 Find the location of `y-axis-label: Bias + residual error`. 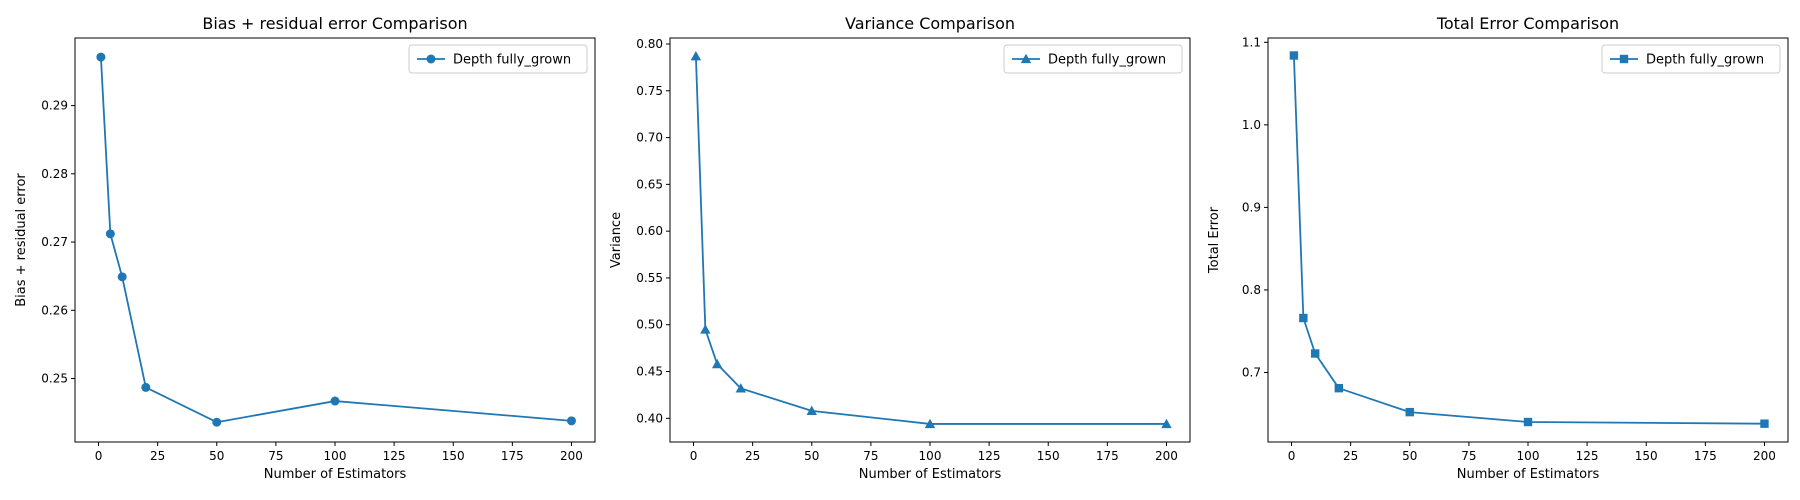

y-axis-label: Bias + residual error is located at coordinates (21, 240).